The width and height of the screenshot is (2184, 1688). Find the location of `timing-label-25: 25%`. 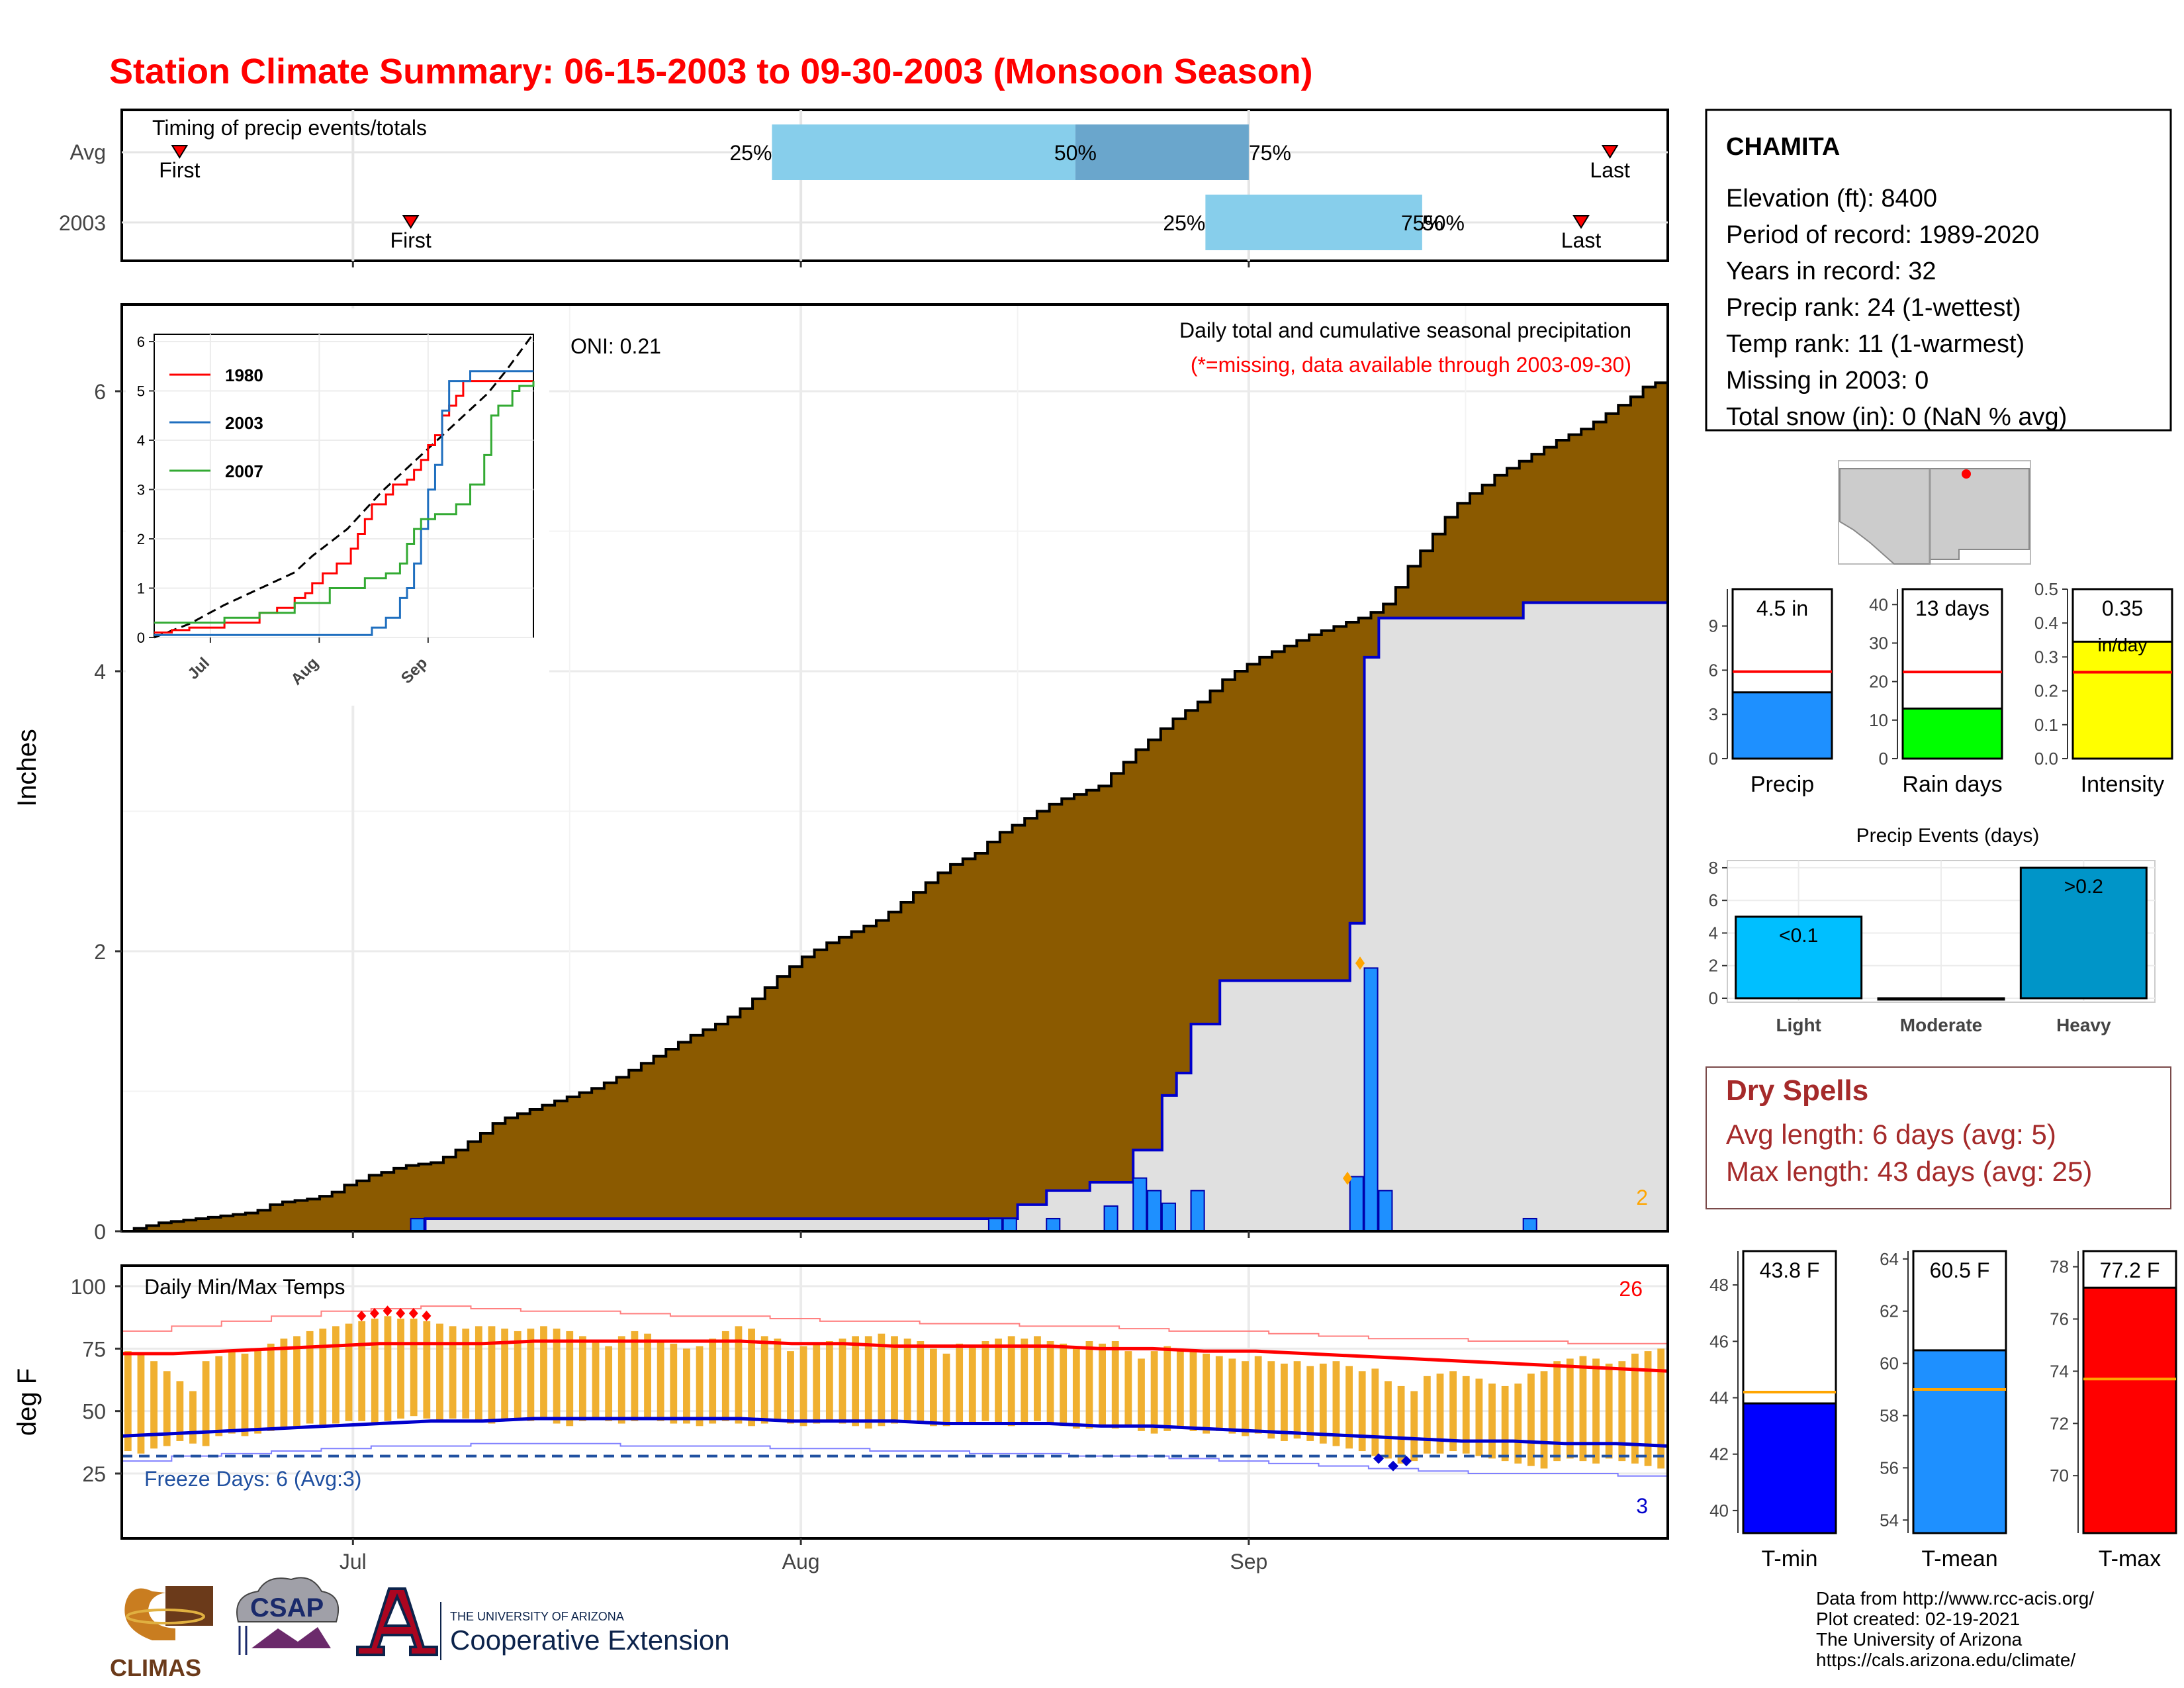

timing-label-25: 25% is located at coordinates (1184, 223).